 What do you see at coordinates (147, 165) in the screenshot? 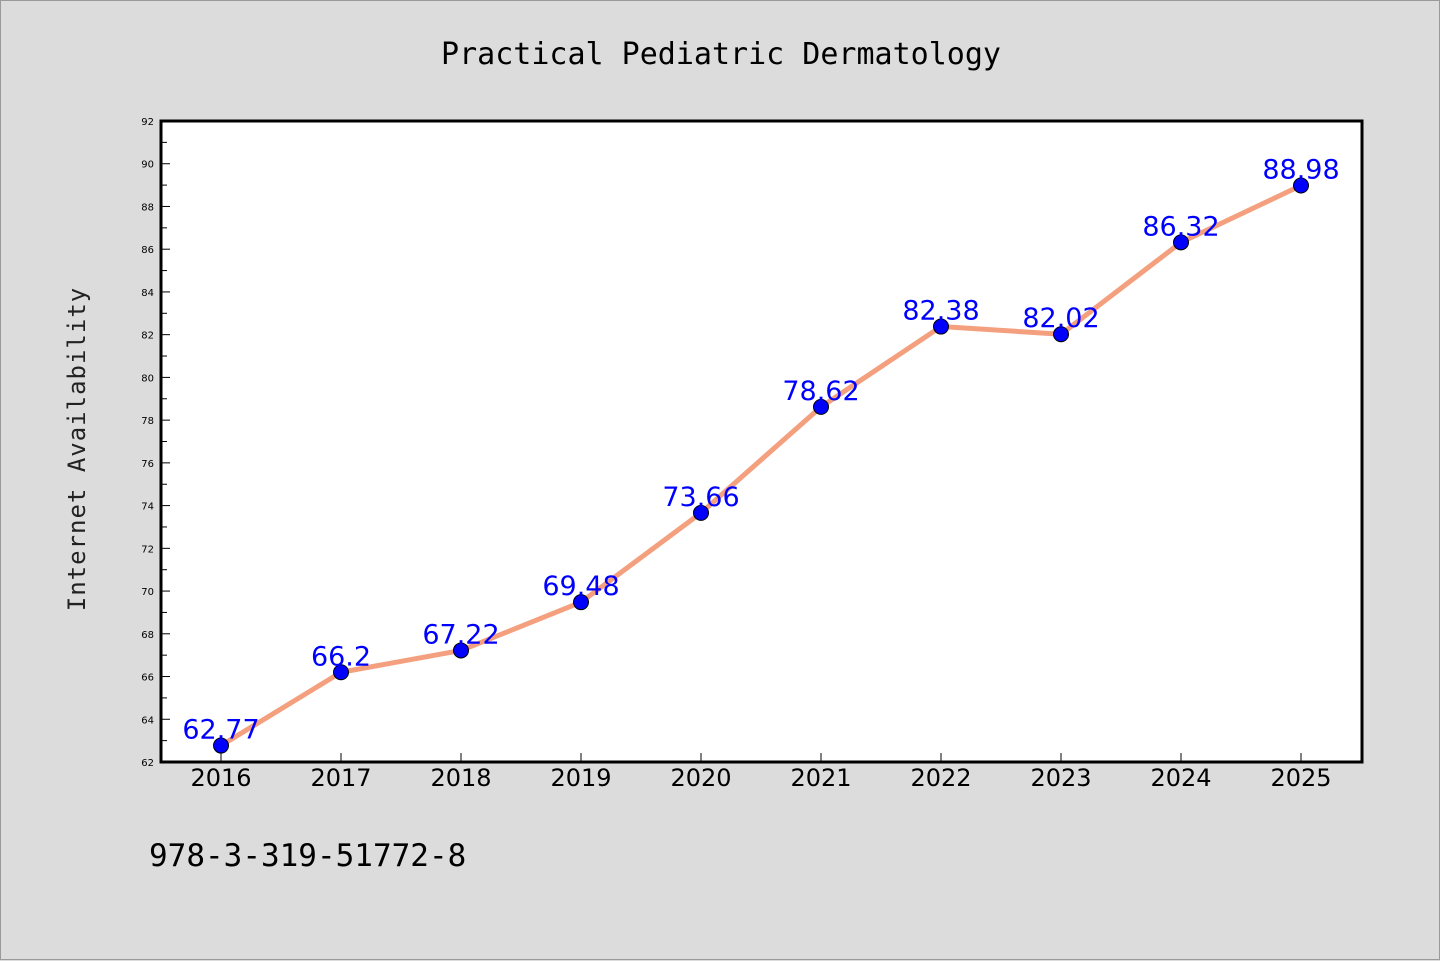
I see `y-tick-label: 90` at bounding box center [147, 165].